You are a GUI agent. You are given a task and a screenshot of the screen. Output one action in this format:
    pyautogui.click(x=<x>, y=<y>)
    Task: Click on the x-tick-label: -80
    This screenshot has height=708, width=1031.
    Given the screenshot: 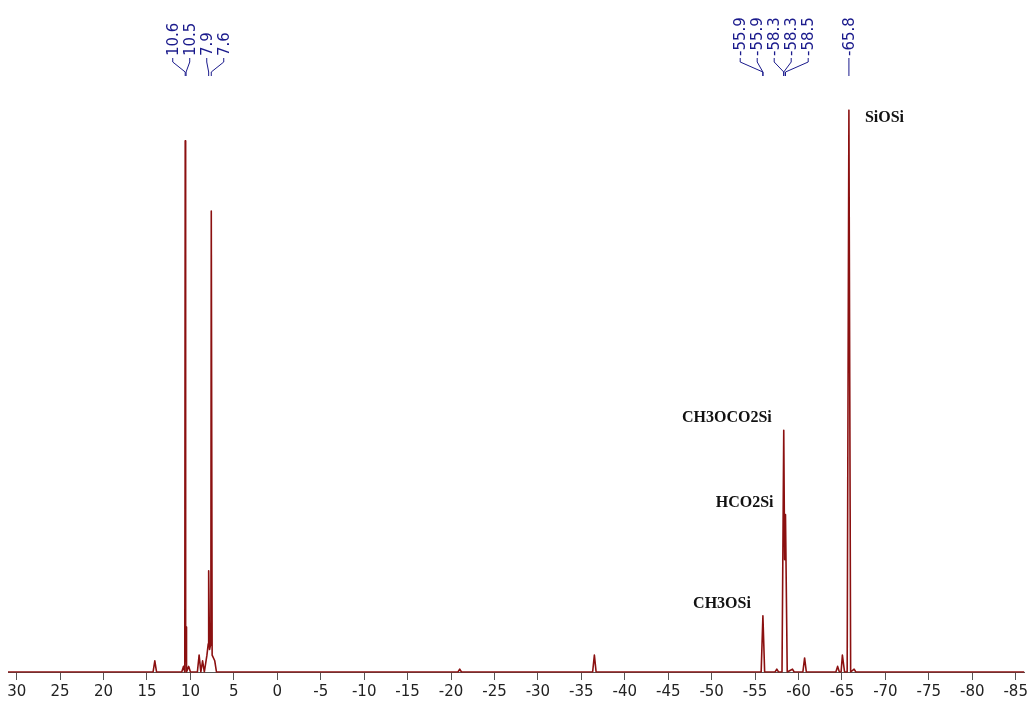 What is the action you would take?
    pyautogui.click(x=972, y=690)
    